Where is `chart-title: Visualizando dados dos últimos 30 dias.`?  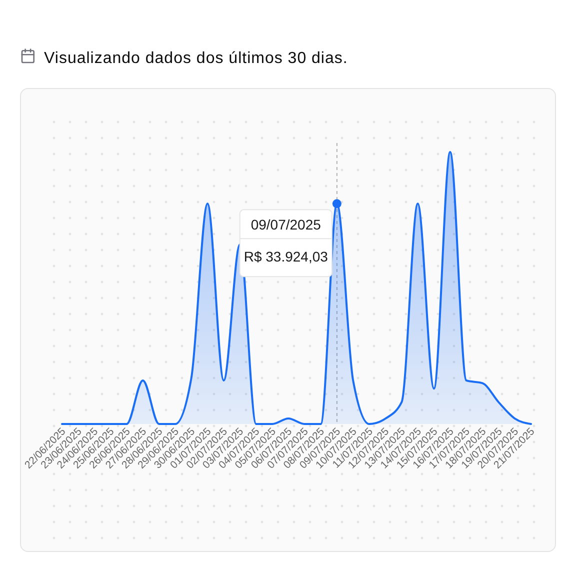
chart-title: Visualizando dados dos últimos 30 dias. is located at coordinates (196, 58).